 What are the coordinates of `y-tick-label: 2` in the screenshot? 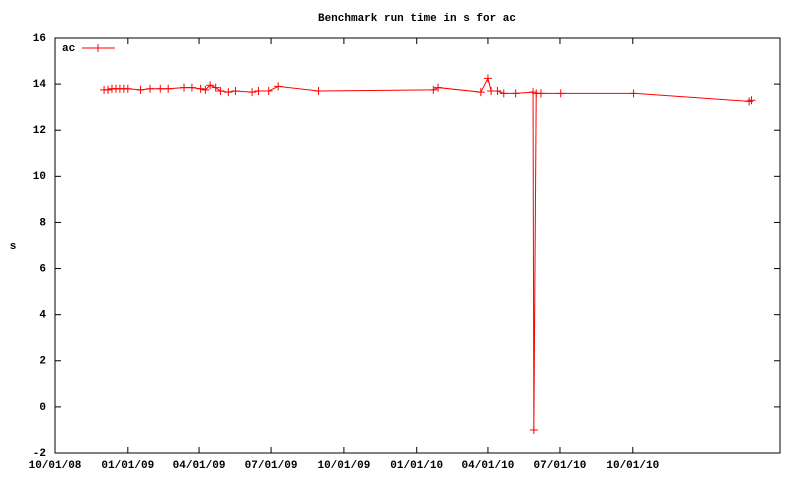 It's located at (42, 362).